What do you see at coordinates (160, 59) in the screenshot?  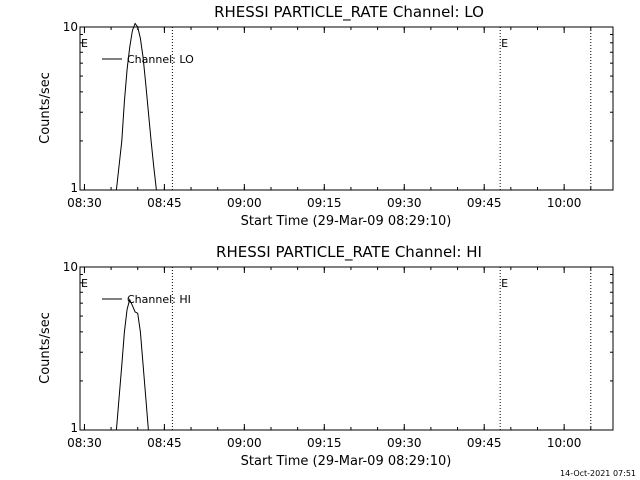 I see `legend-entry: Channel: LO` at bounding box center [160, 59].